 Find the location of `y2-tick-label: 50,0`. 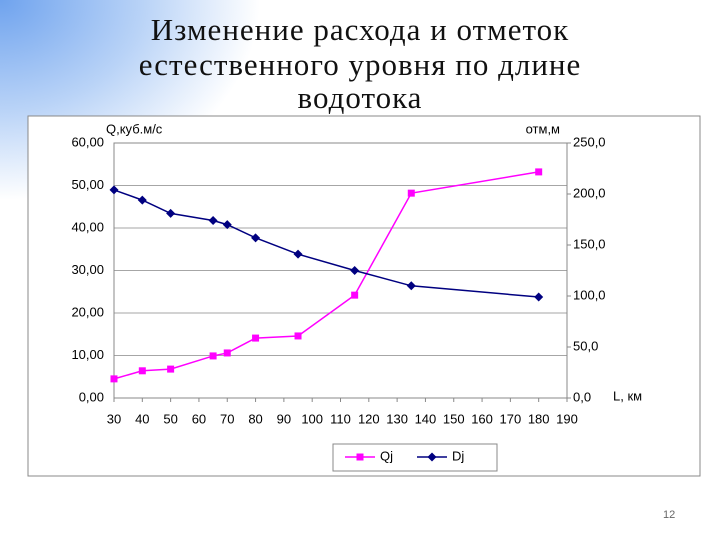

y2-tick-label: 50,0 is located at coordinates (585, 345).